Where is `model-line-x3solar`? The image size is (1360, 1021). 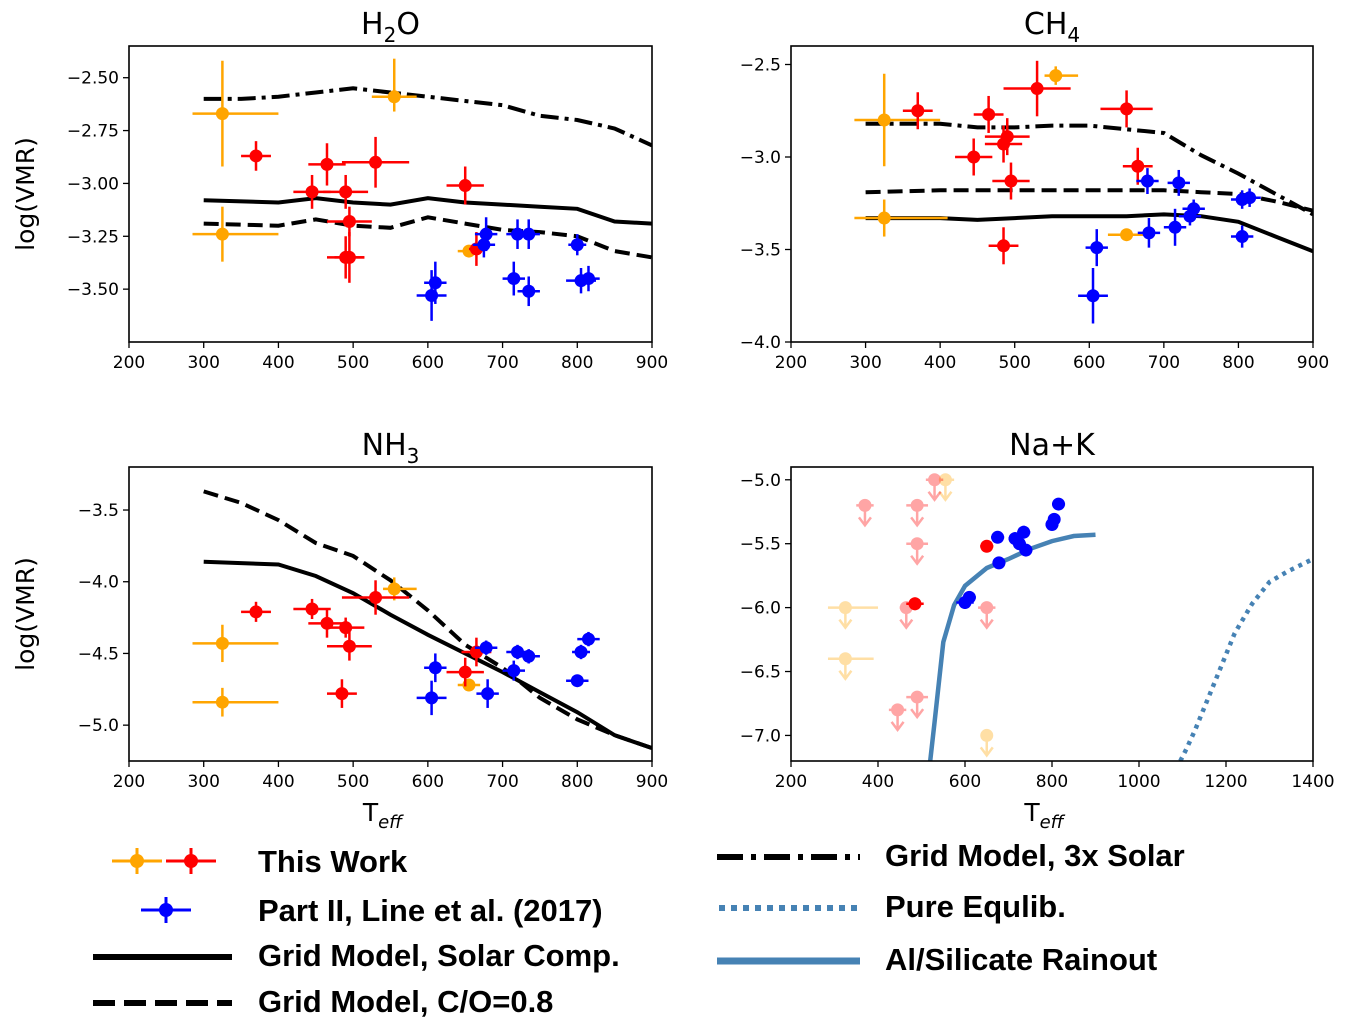 model-line-x3solar is located at coordinates (1089, 169).